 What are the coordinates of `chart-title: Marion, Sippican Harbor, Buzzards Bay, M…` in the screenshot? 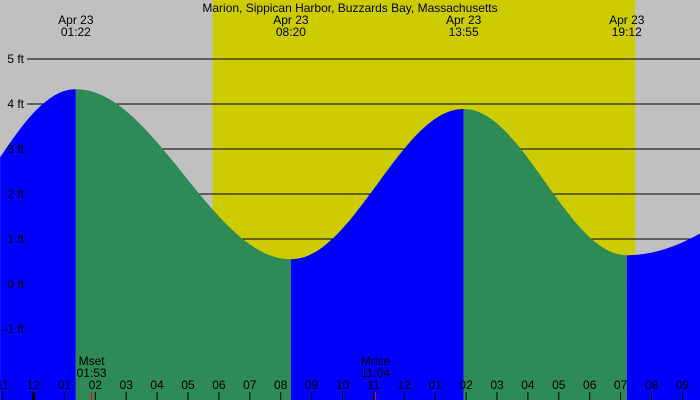 It's located at (349, 8).